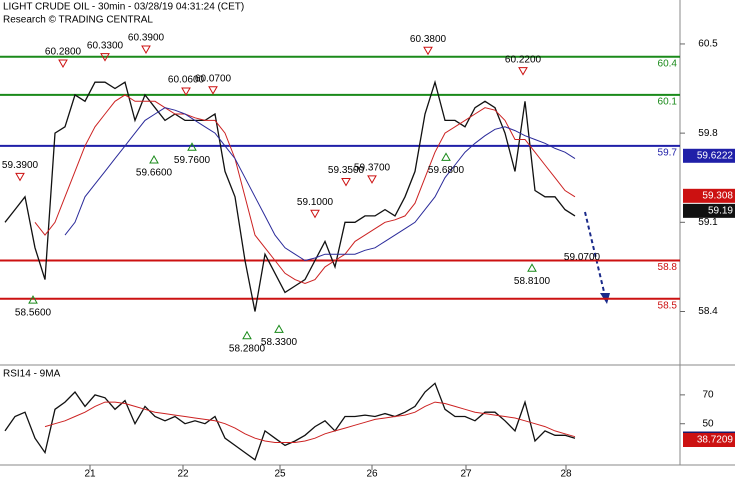 This screenshot has height=485, width=735. I want to click on annotation-label: 60.0600, so click(186, 80).